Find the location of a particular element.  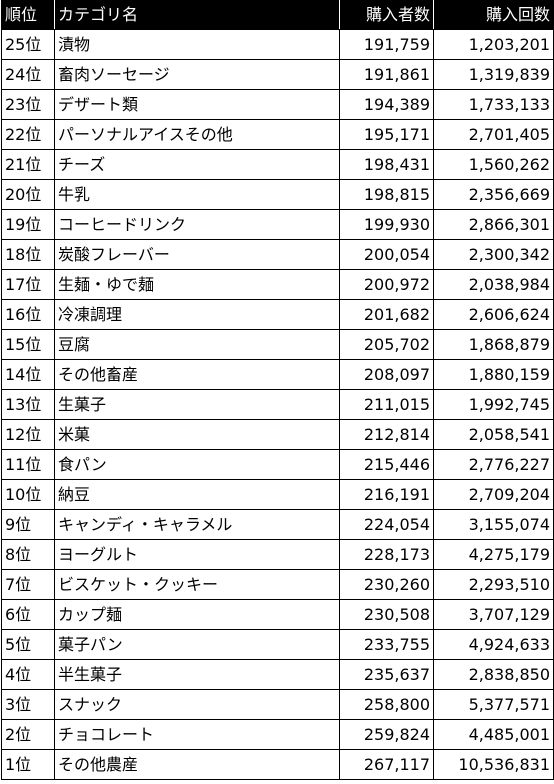

table-row: 2位 チョコレート 259,824 4,485,001 is located at coordinates (277, 734).